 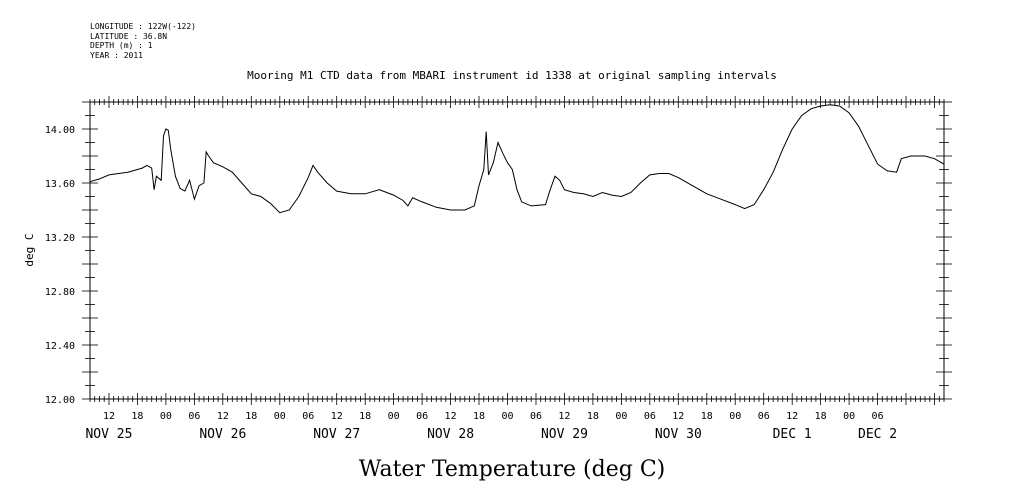 What do you see at coordinates (129, 36) in the screenshot?
I see `latitude-label: LATITUDE : 36.8N` at bounding box center [129, 36].